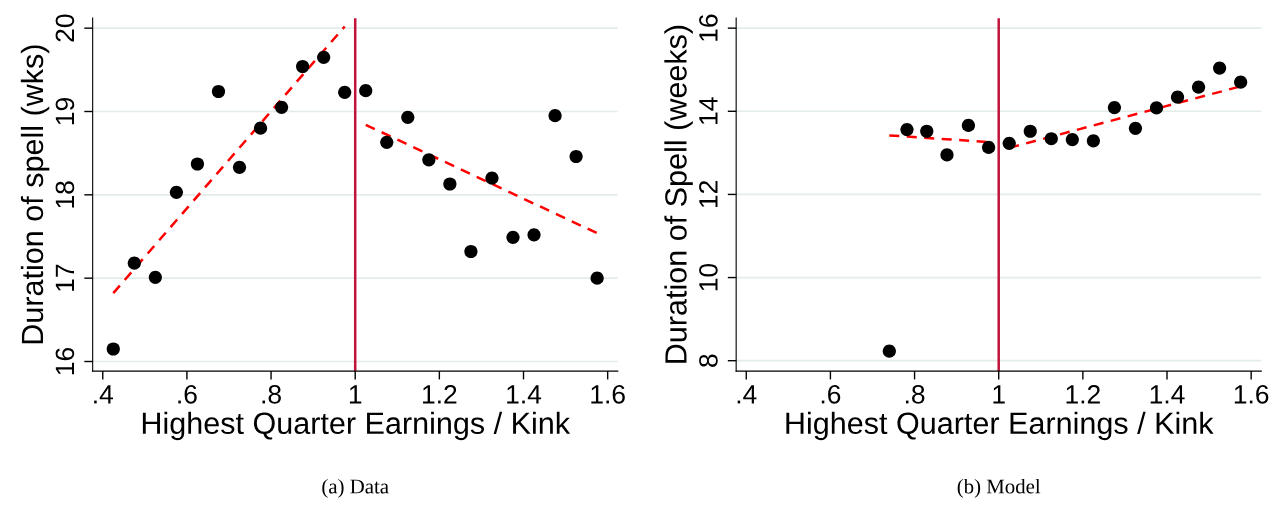 Image resolution: width=1287 pixels, height=519 pixels. I want to click on y-tick-label: 19, so click(65, 111).